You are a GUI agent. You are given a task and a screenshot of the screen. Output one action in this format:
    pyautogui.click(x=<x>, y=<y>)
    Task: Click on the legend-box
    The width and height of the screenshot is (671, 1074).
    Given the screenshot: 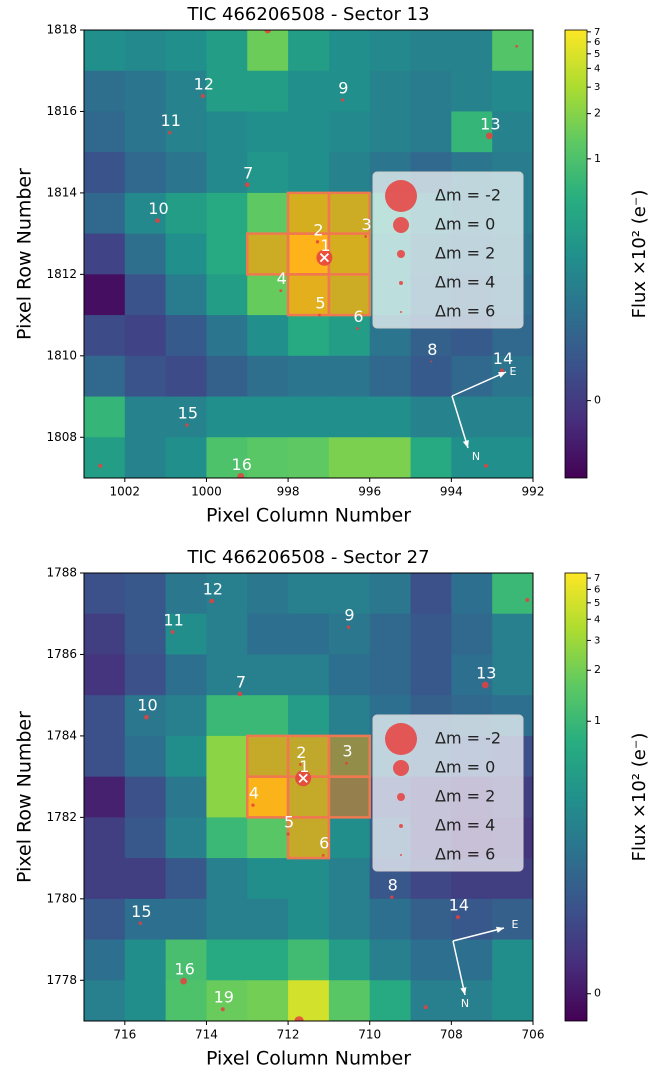 What is the action you would take?
    pyautogui.click(x=448, y=793)
    